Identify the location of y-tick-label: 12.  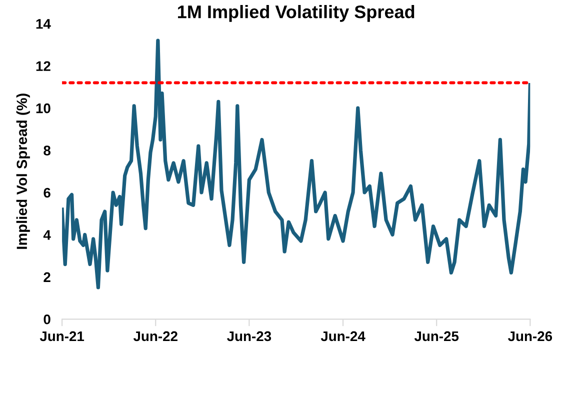
(43, 66).